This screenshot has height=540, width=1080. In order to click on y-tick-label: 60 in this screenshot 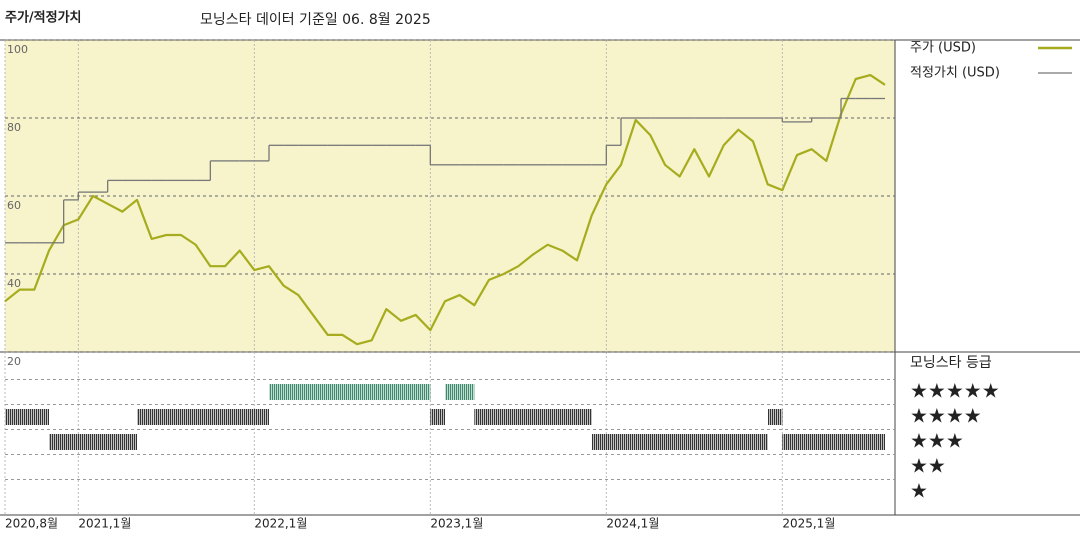, I will do `click(14, 205)`.